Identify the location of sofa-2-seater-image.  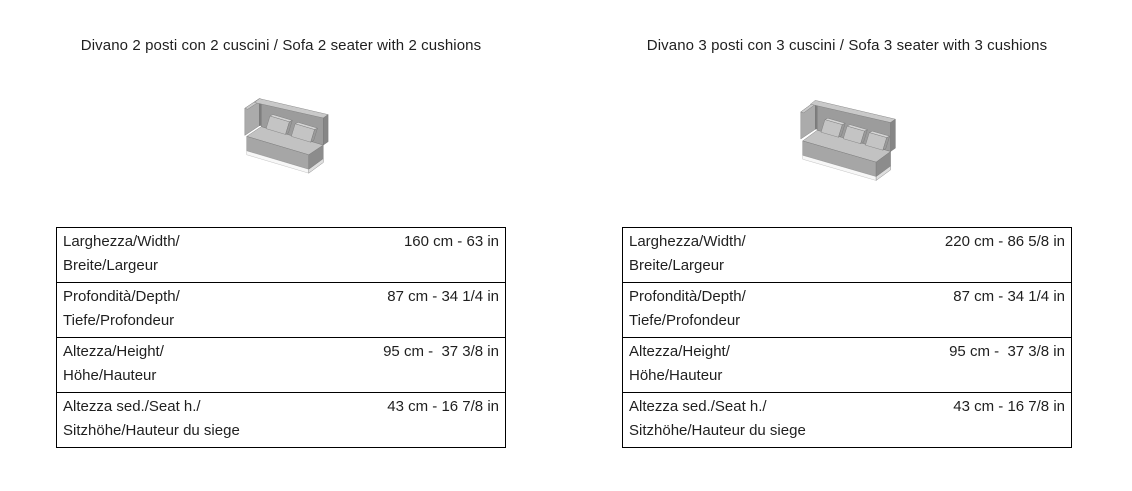
(286, 136).